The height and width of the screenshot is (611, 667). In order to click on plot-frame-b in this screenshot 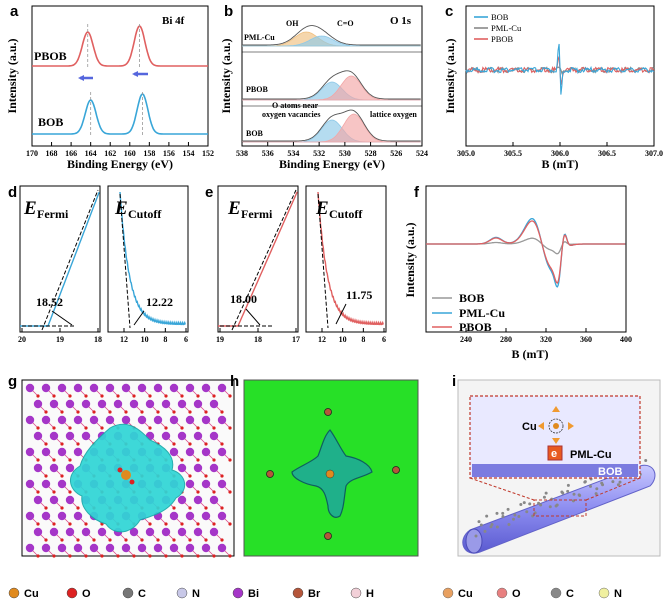, I will do `click(332, 76)`.